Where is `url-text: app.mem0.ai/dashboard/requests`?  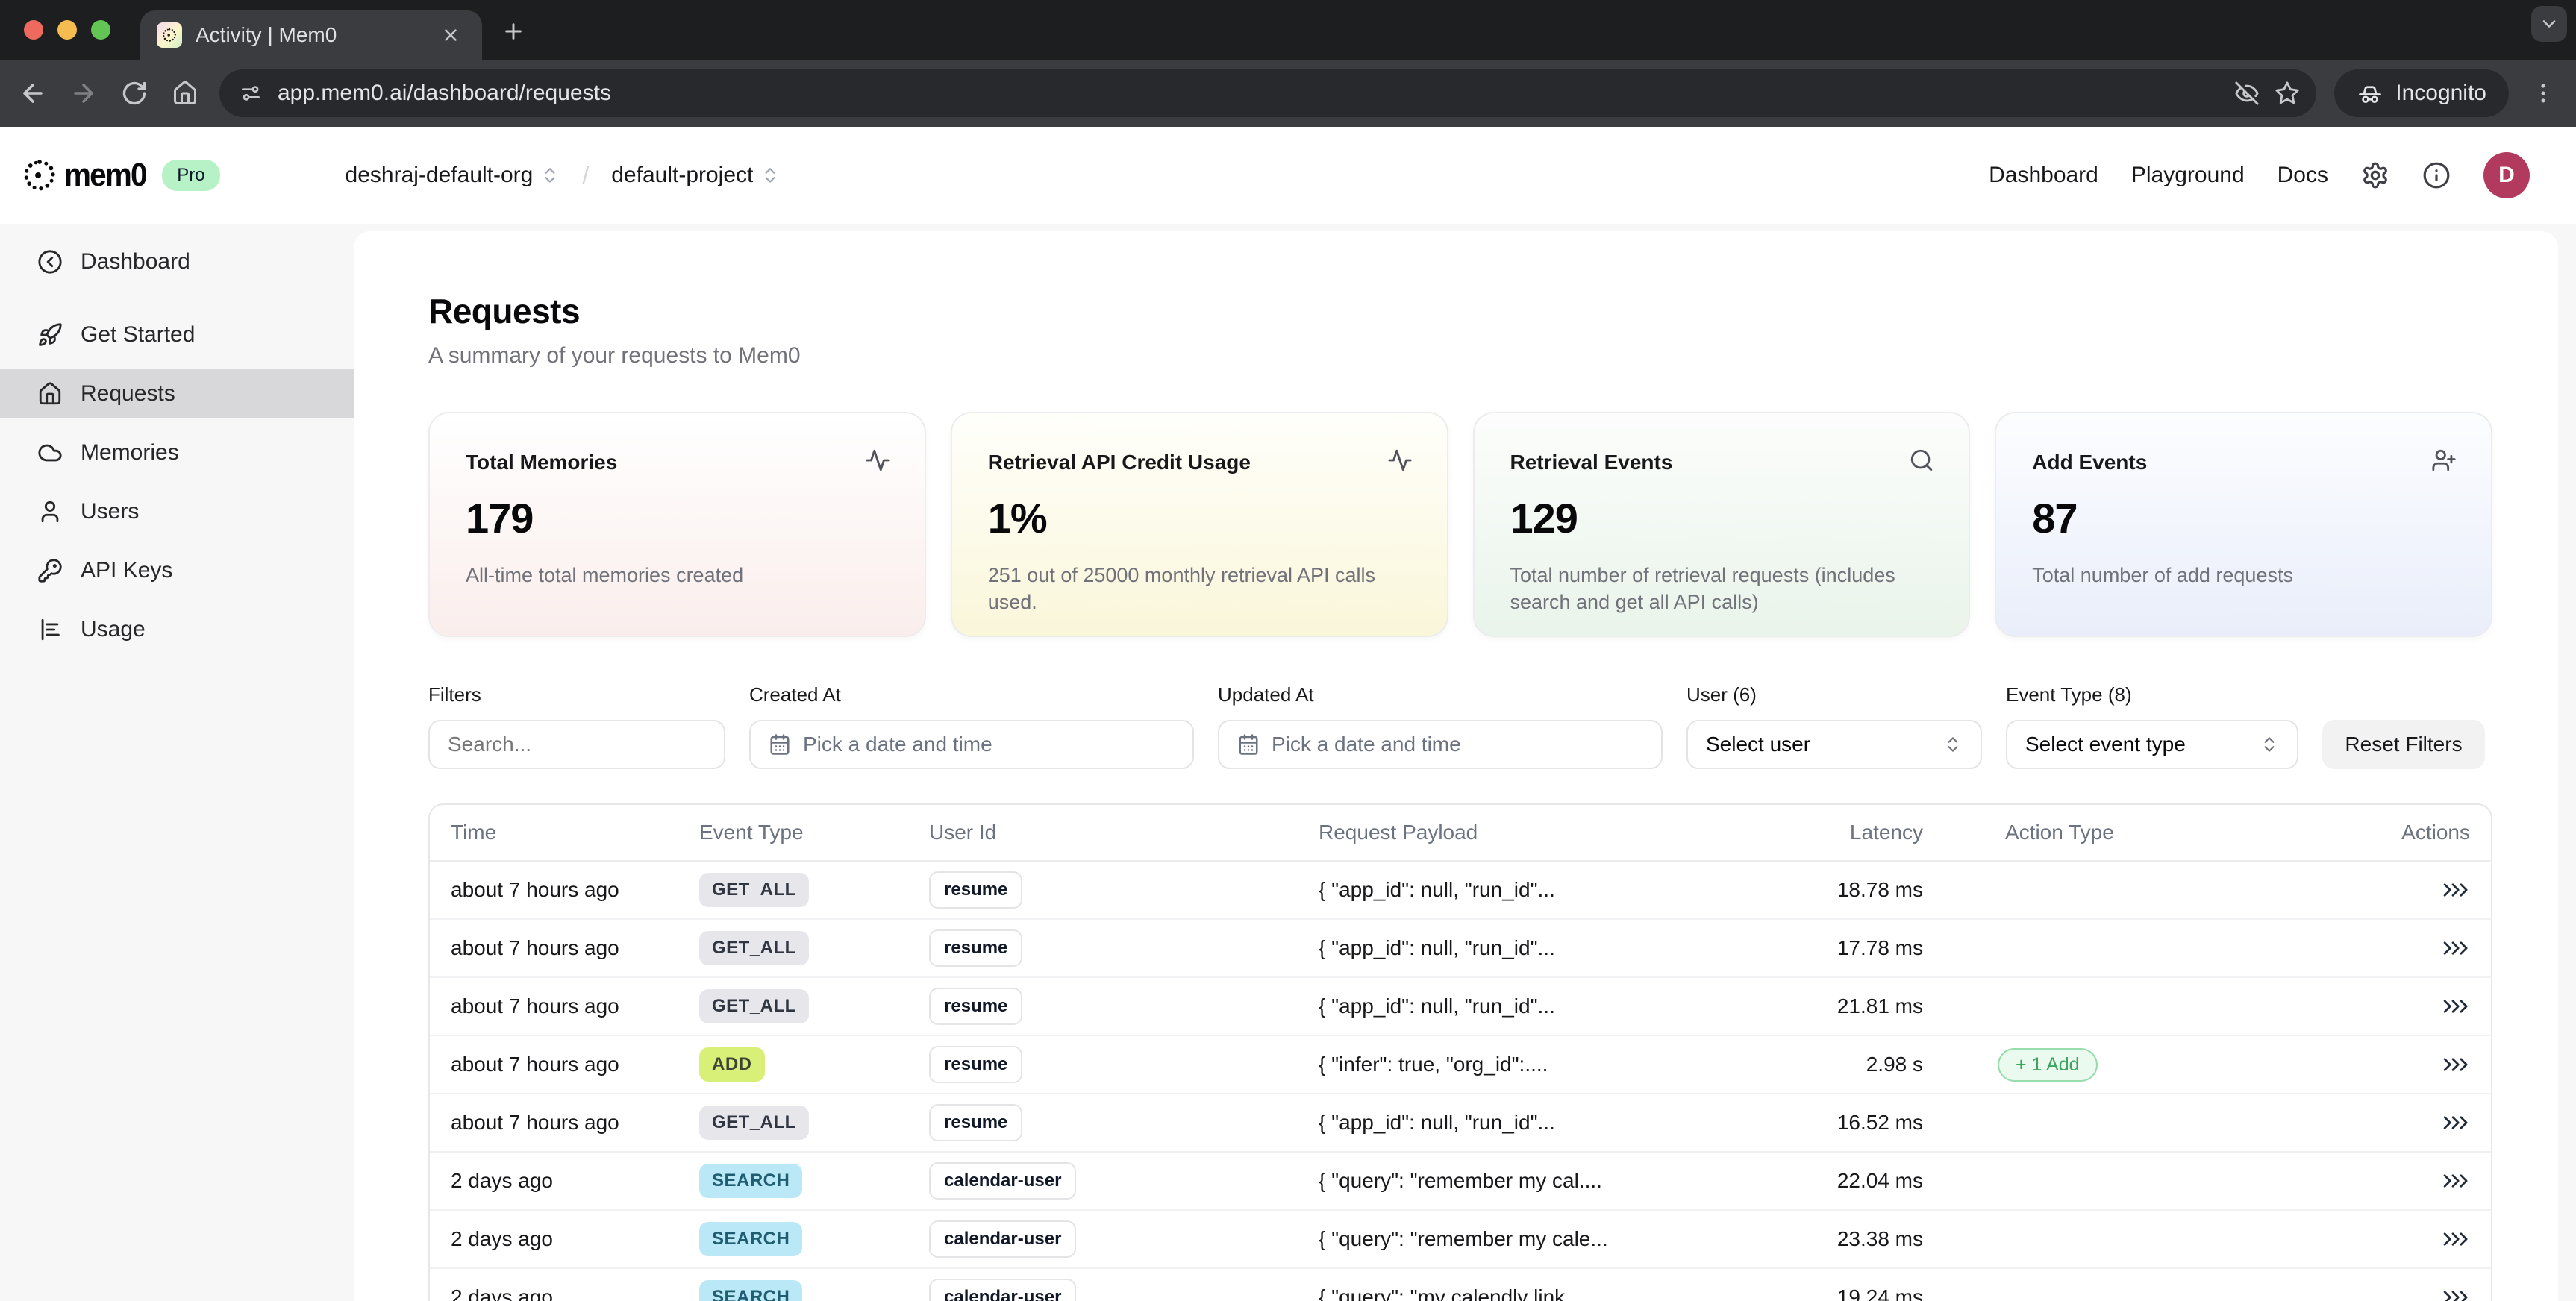
url-text: app.mem0.ai/dashboard/requests is located at coordinates (444, 93).